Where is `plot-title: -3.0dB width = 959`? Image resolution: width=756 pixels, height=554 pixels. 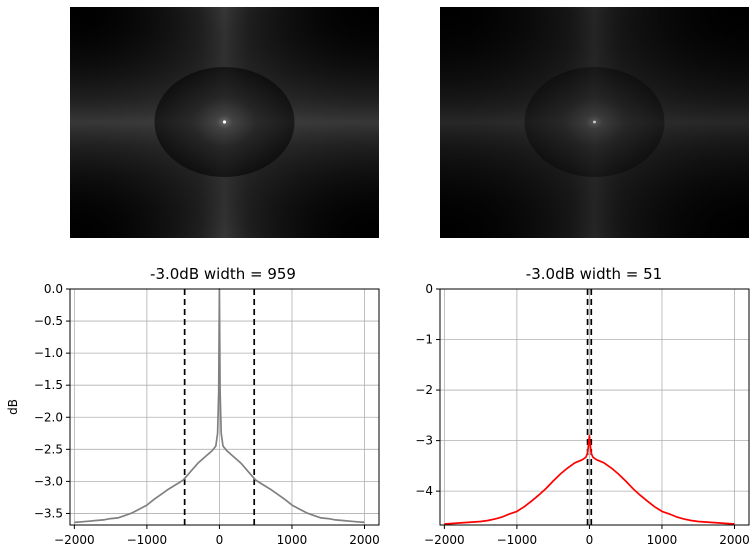
plot-title: -3.0dB width = 959 is located at coordinates (223, 274).